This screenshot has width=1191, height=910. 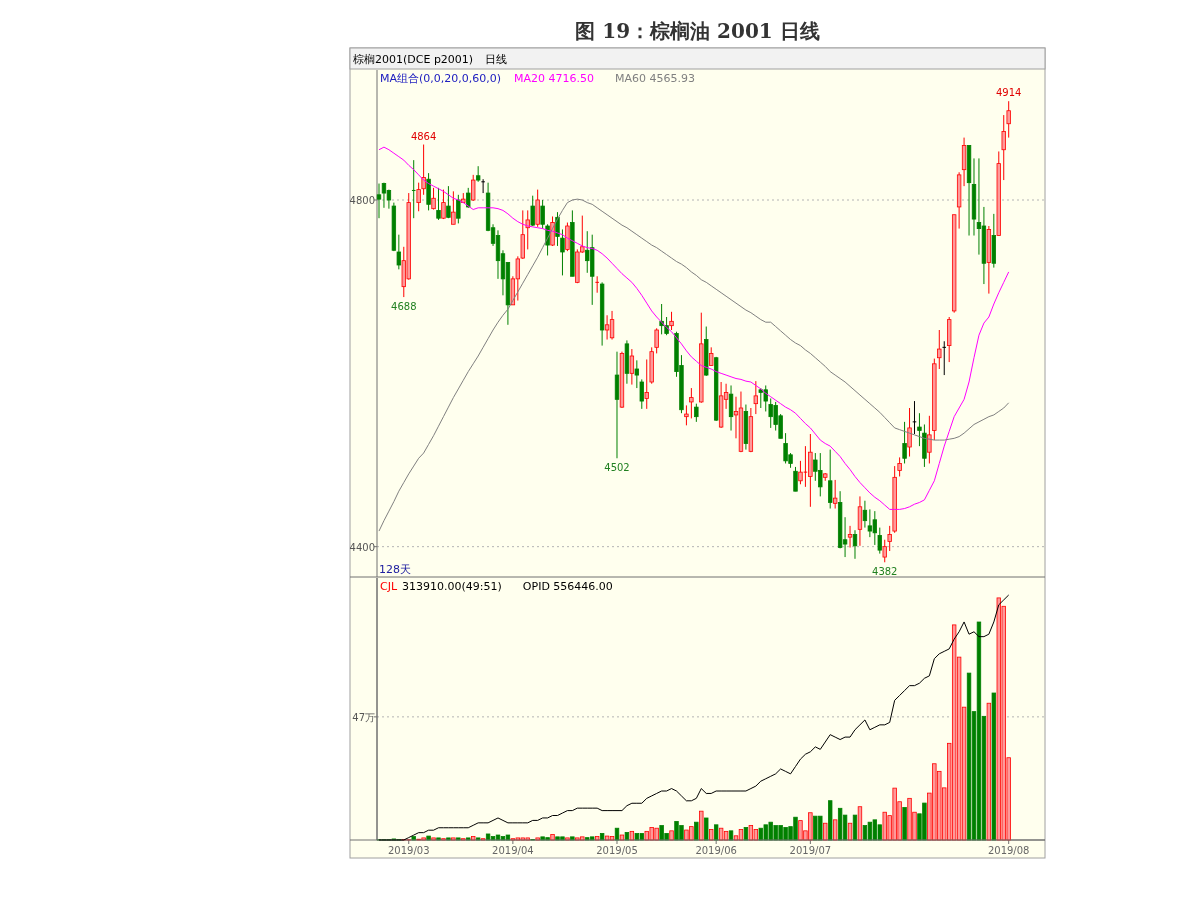 What do you see at coordinates (441, 78) in the screenshot?
I see `annotation: MA组合(0,0,20,0,60,0)` at bounding box center [441, 78].